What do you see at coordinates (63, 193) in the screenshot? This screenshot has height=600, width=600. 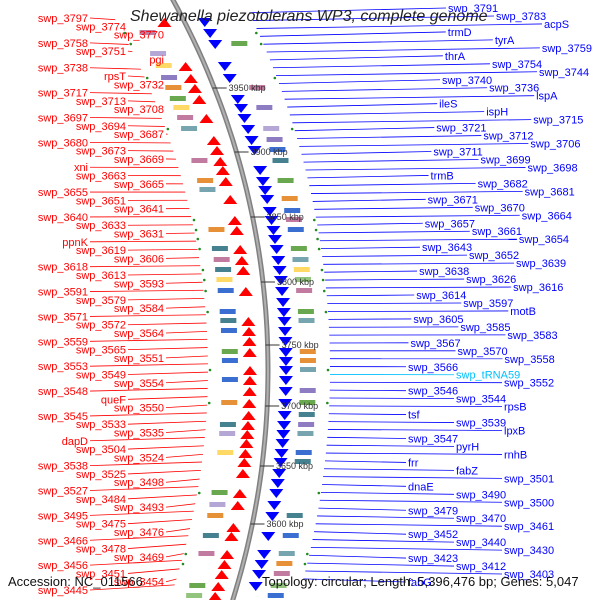 I see `gene-label-left: swp_3655` at bounding box center [63, 193].